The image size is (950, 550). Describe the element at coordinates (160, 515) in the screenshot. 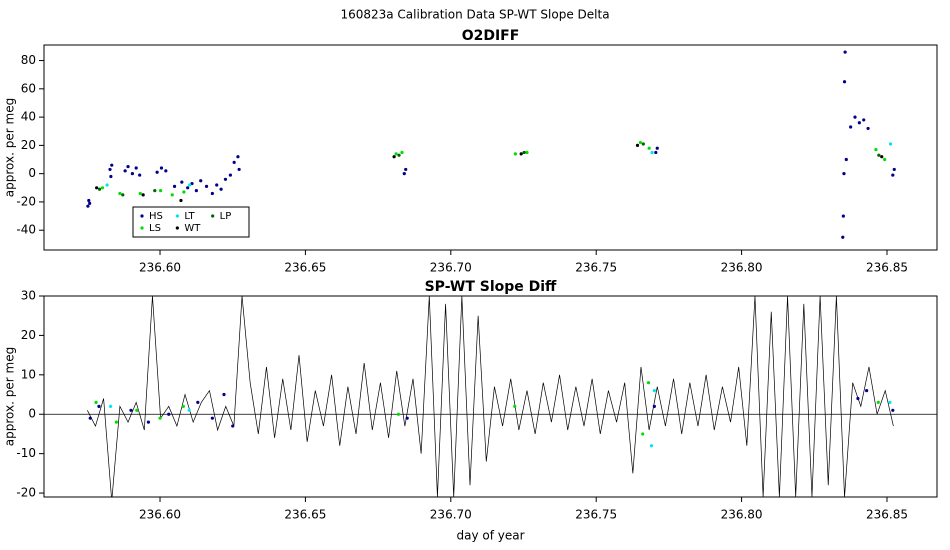

I see `x-tick-label: 236.60` at that location.